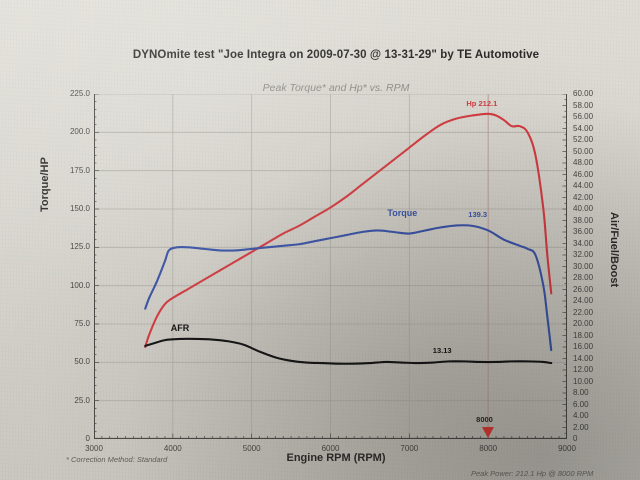 The width and height of the screenshot is (640, 480). Describe the element at coordinates (583, 197) in the screenshot. I see `y-axis-right-tick-42: 42.00` at that location.